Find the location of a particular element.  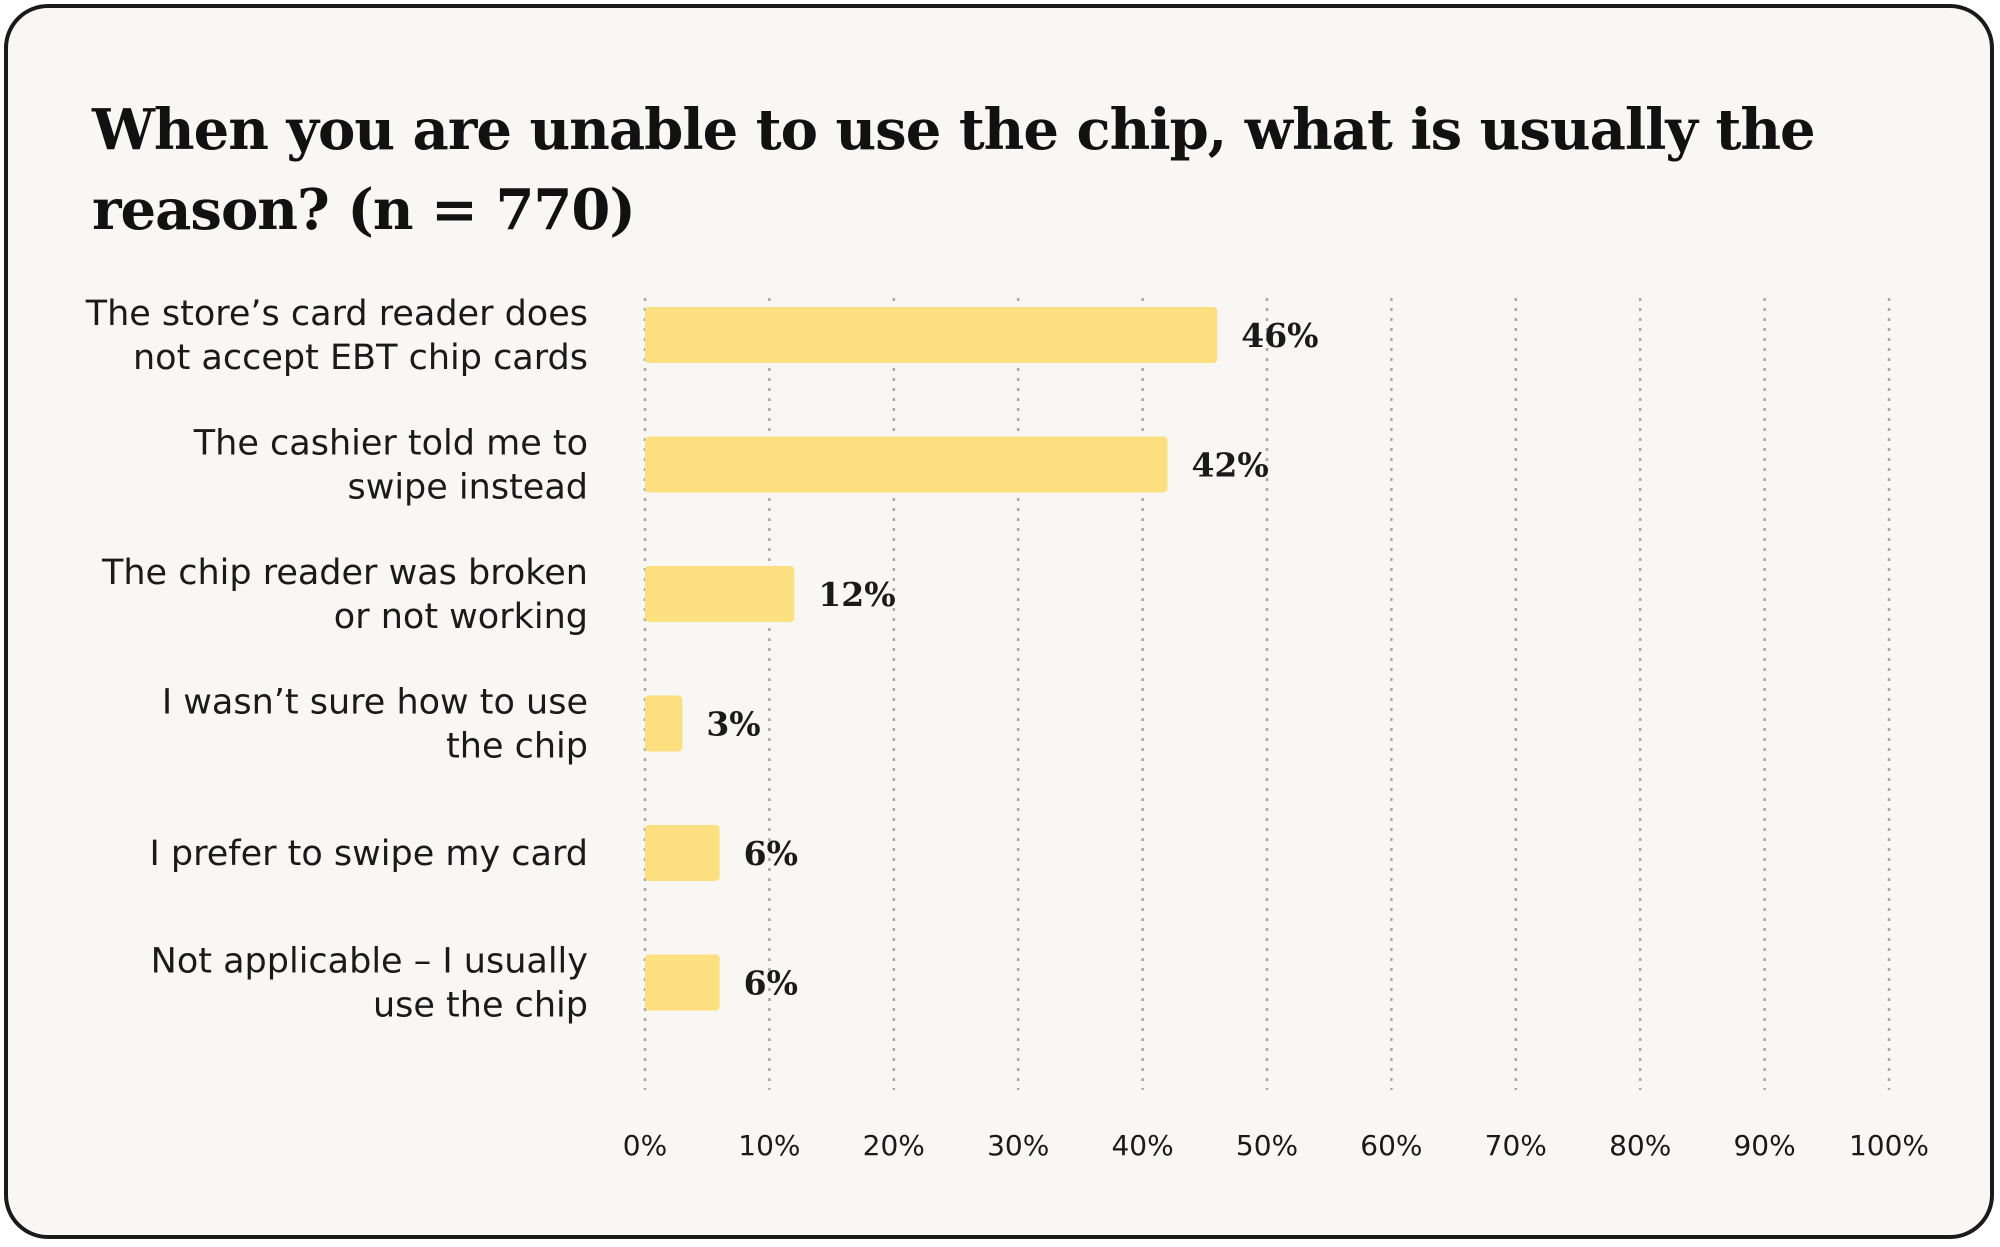

x-tick-label: 80% is located at coordinates (1640, 1145).